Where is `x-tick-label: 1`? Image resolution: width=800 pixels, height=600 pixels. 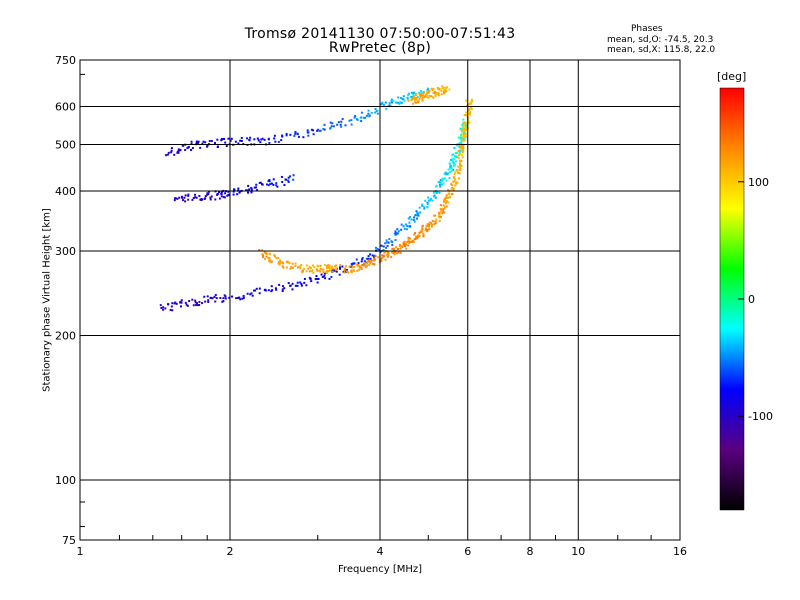 x-tick-label: 1 is located at coordinates (80, 551).